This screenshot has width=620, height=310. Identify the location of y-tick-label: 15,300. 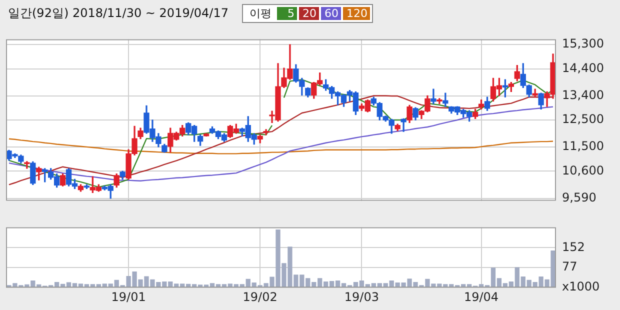
(583, 43).